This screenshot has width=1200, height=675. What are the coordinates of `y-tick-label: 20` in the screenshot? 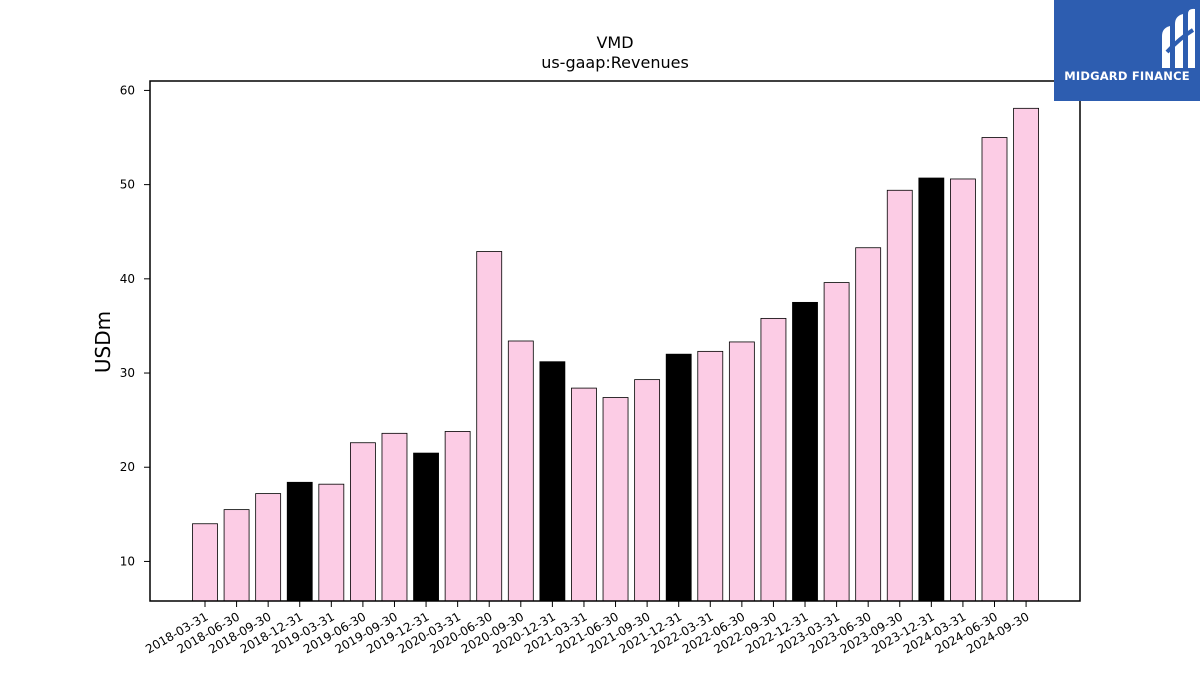 It's located at (127, 467).